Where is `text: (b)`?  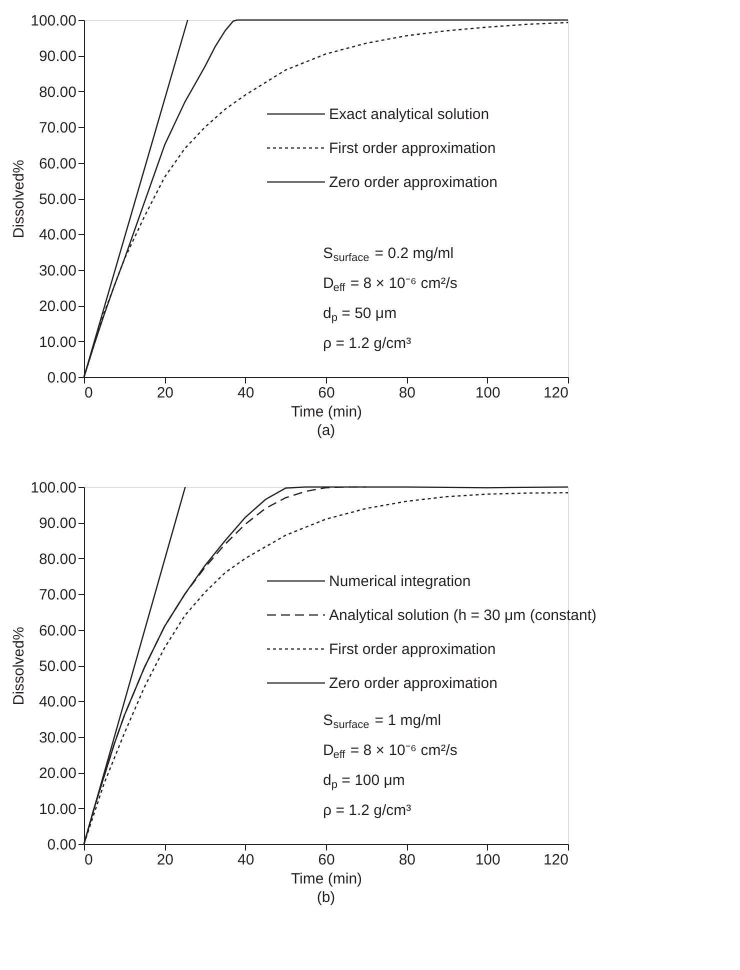
text: (b) is located at coordinates (326, 897).